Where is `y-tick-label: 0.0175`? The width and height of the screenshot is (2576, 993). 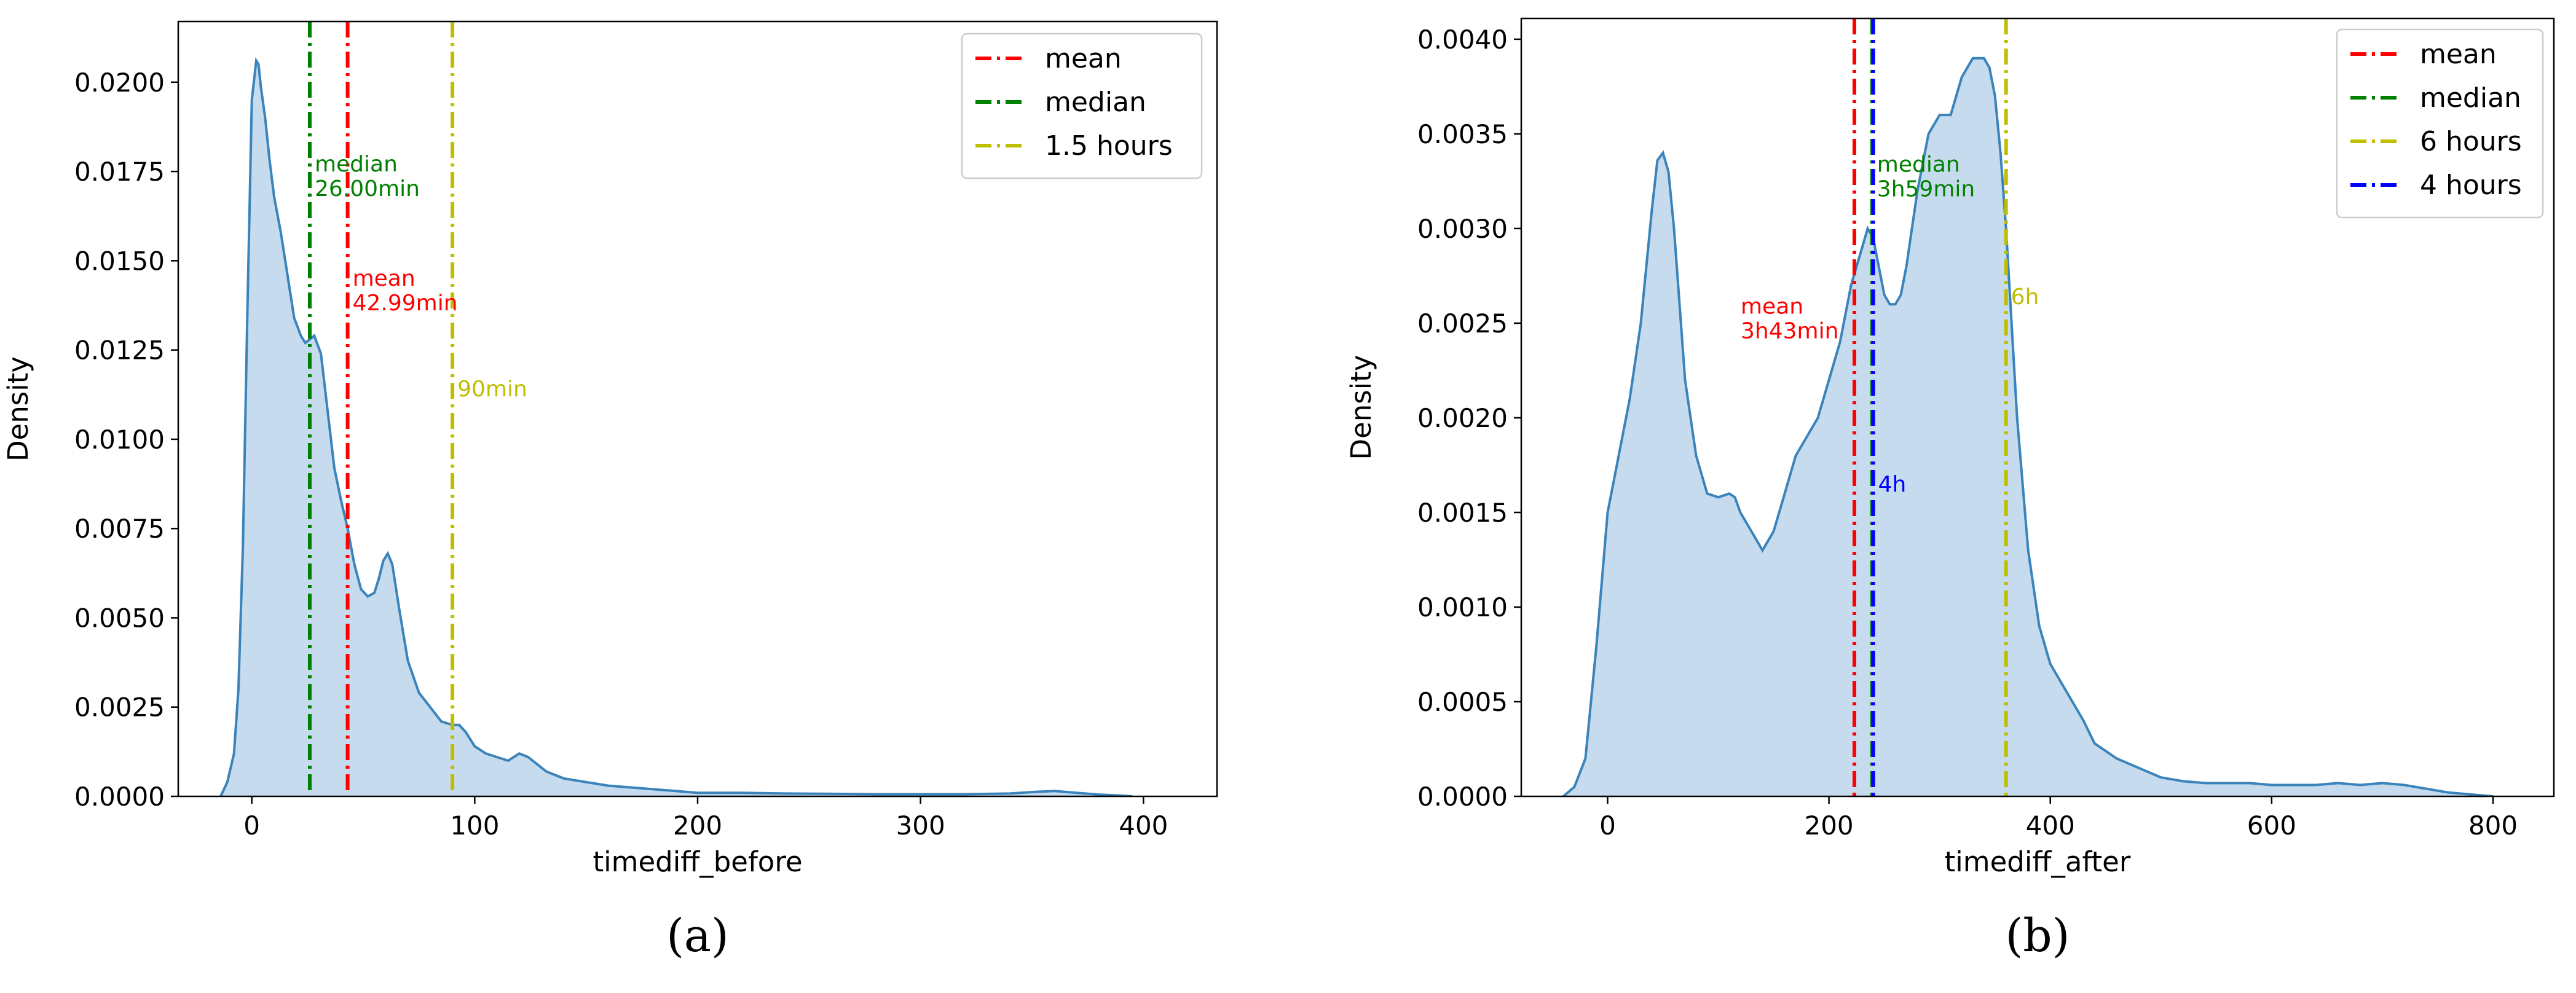
y-tick-label: 0.0175 is located at coordinates (120, 172).